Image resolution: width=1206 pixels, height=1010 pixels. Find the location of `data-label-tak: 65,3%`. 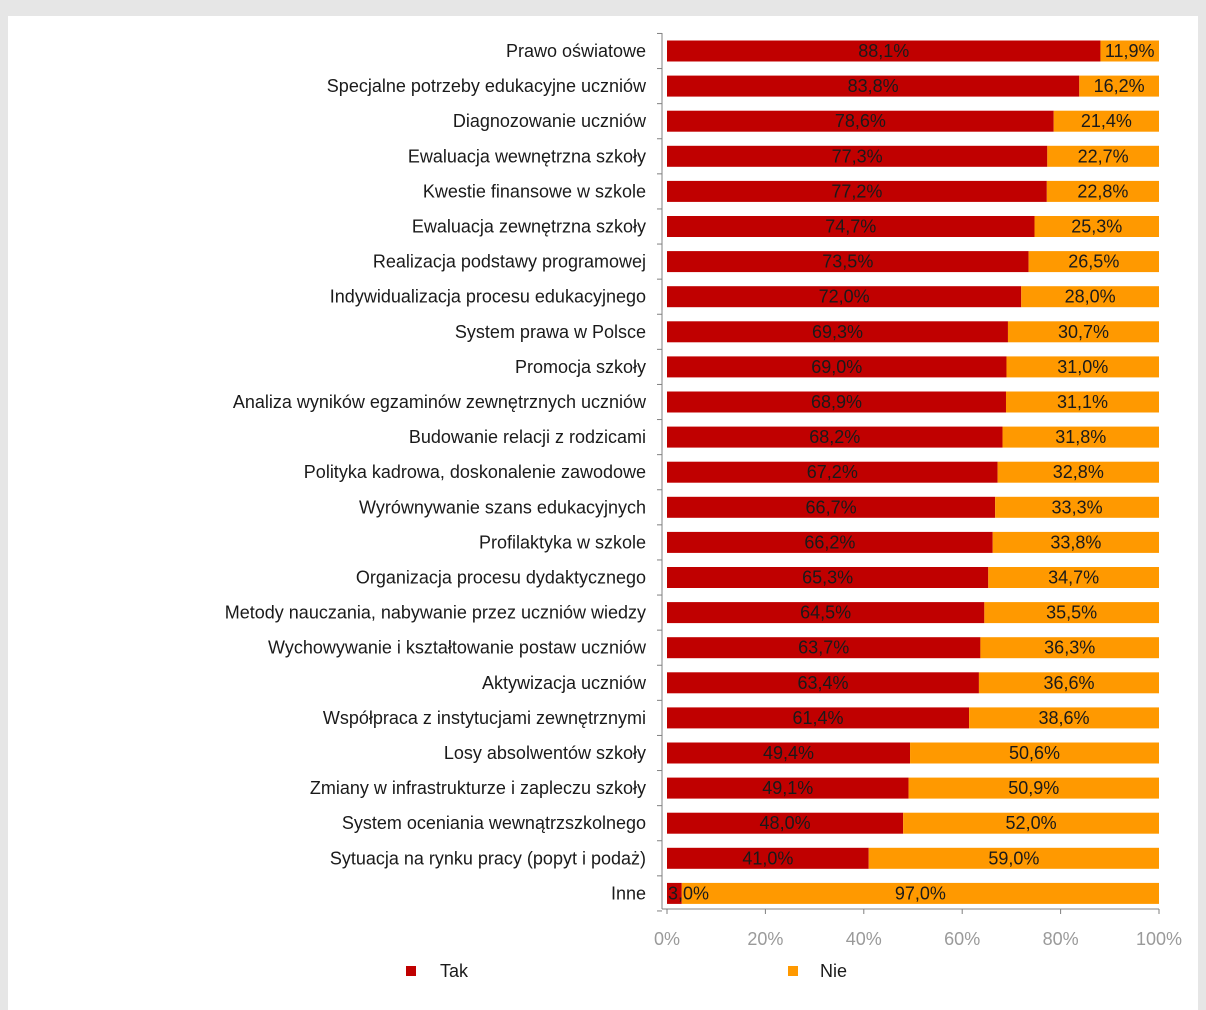

data-label-tak: 65,3% is located at coordinates (827, 578).